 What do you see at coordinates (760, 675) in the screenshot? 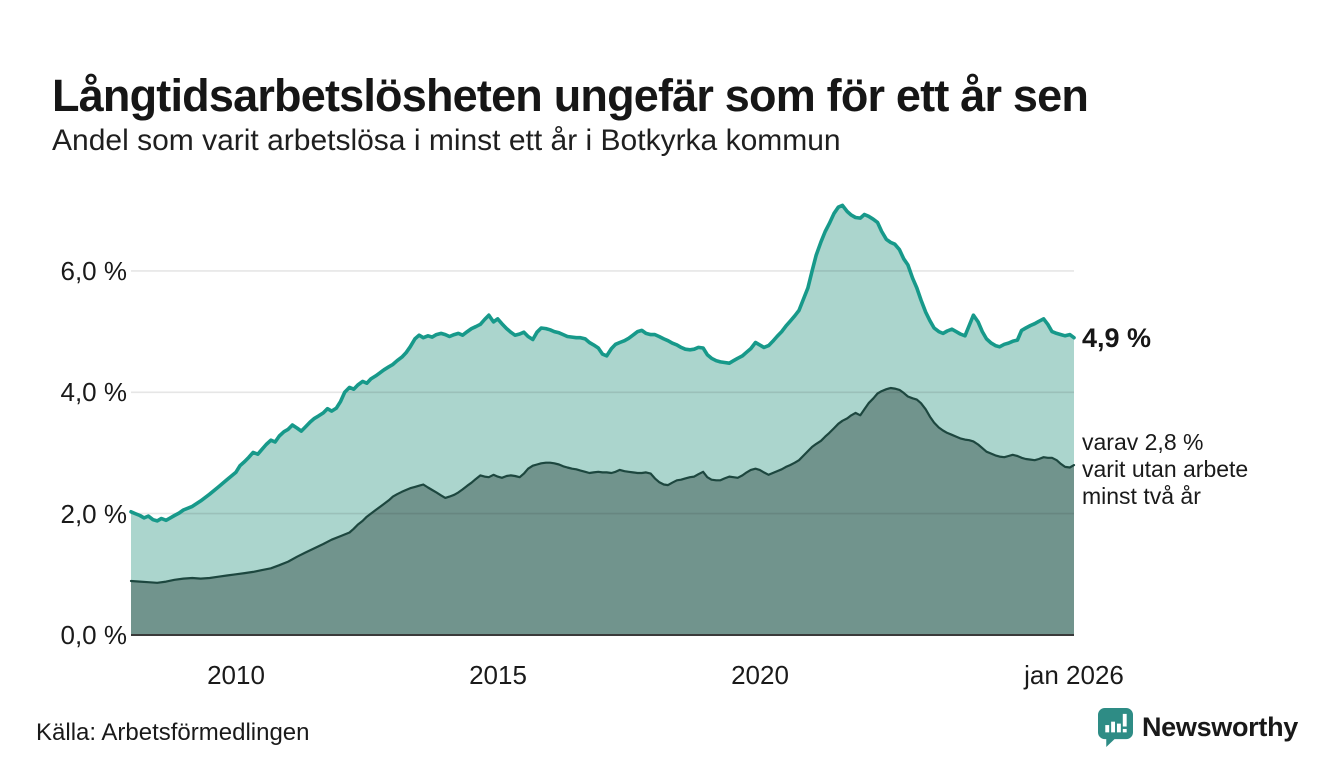
I see `x-tick-label-2020: 2020` at bounding box center [760, 675].